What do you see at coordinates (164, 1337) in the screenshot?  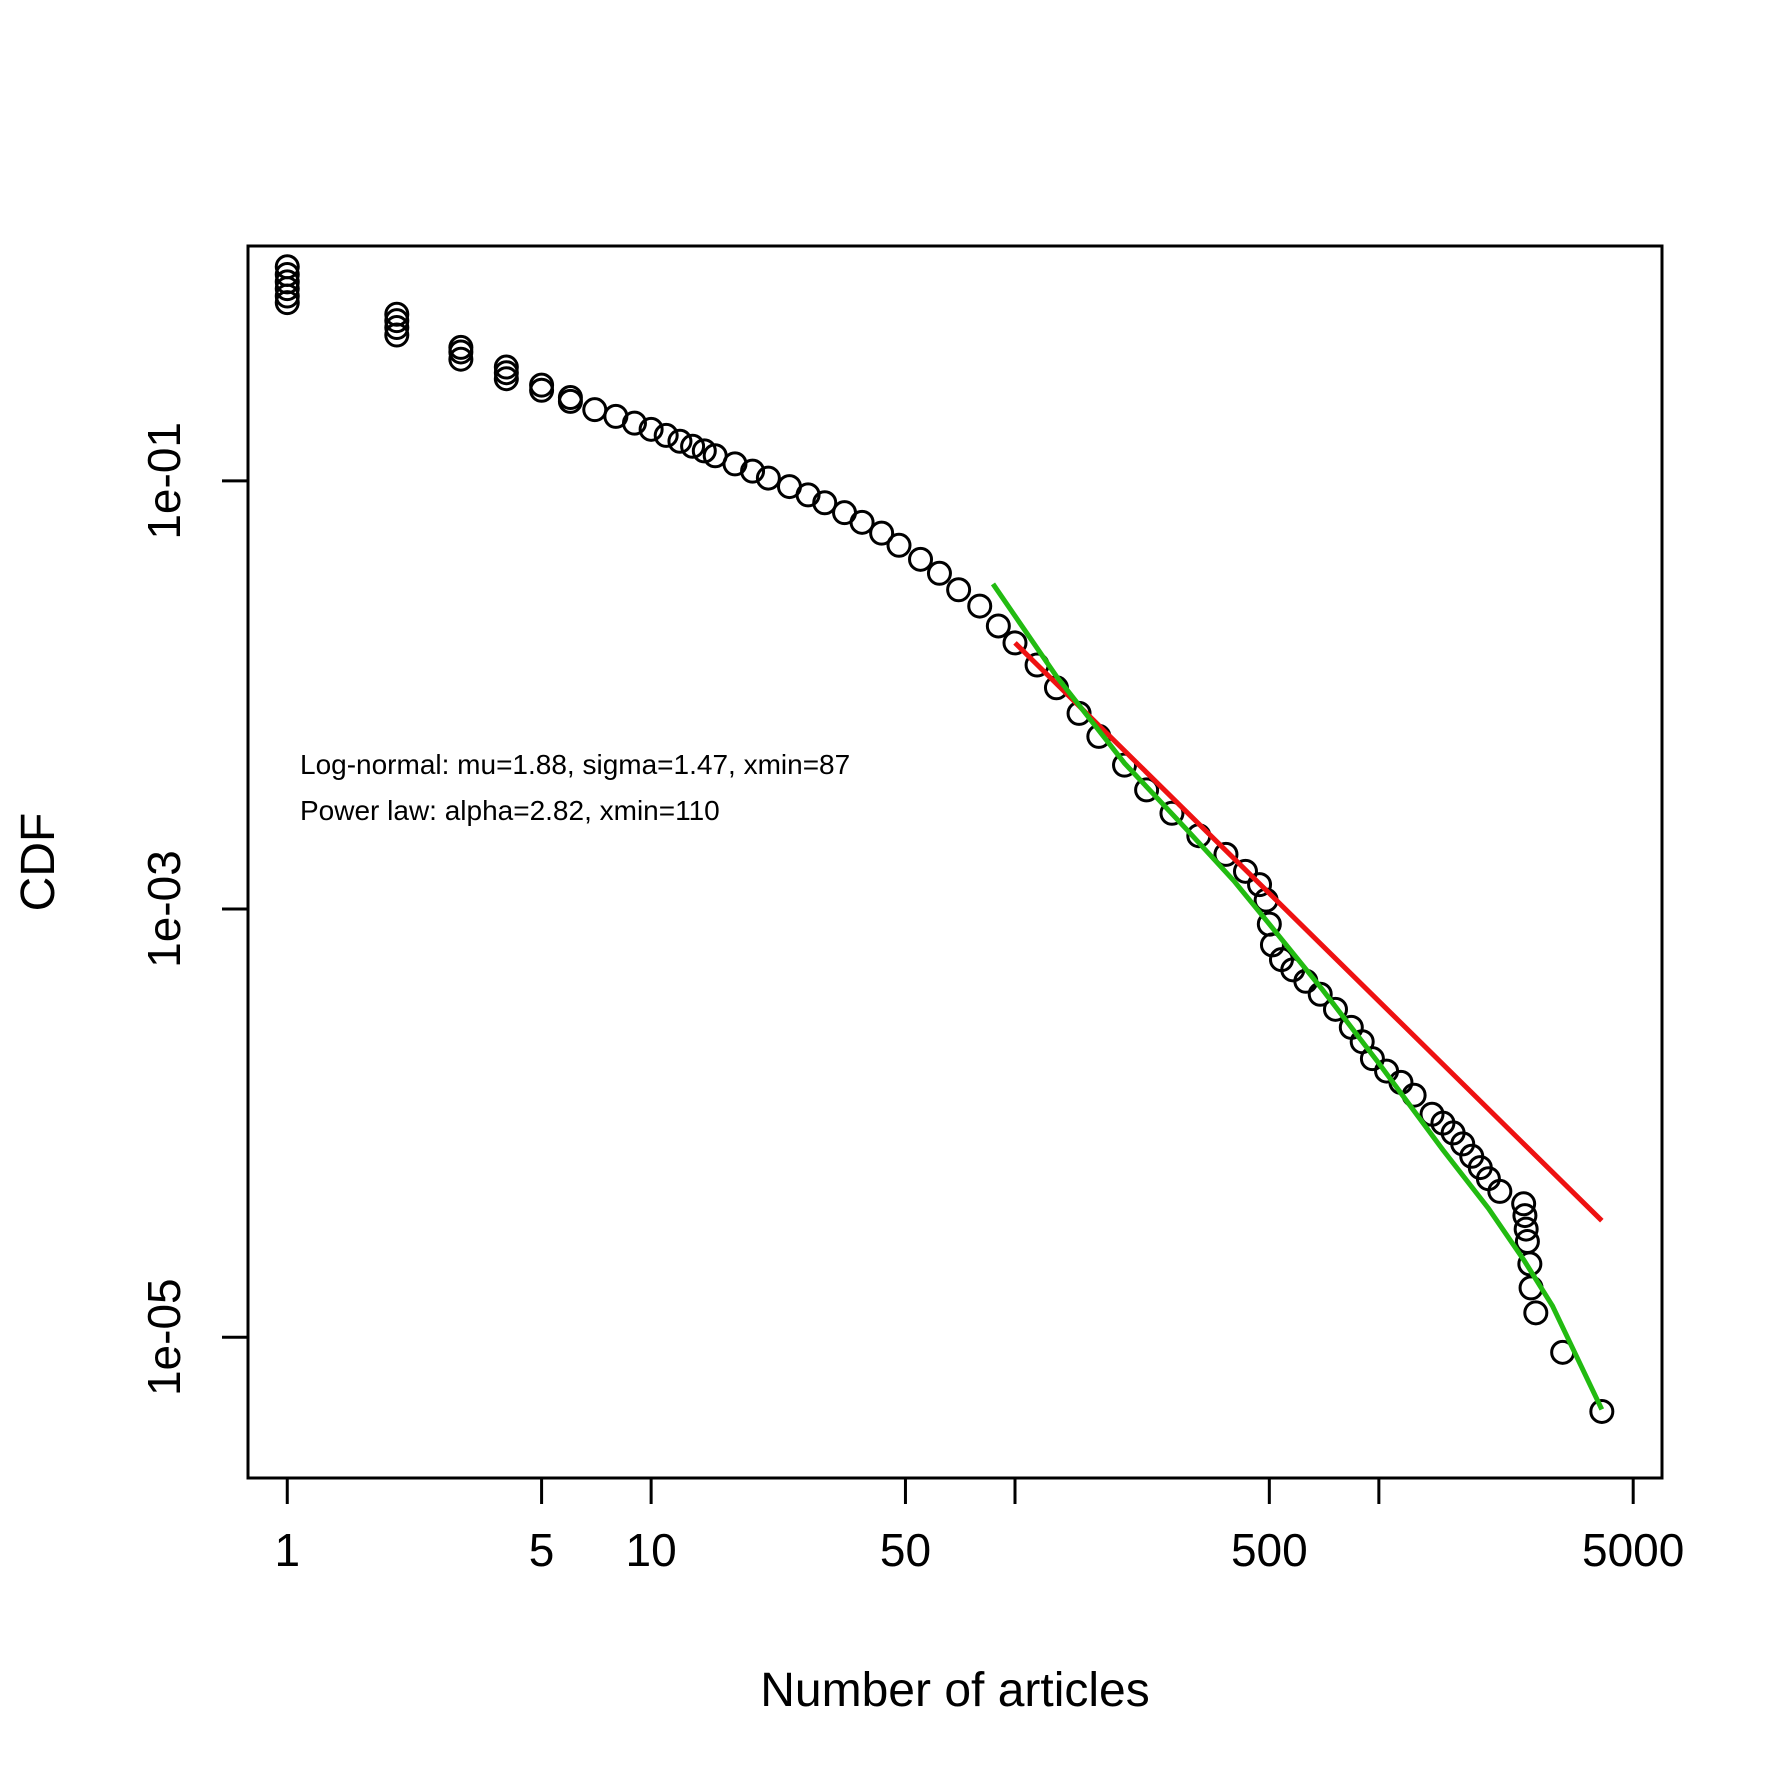 I see `y-tick-label: 1e-05` at bounding box center [164, 1337].